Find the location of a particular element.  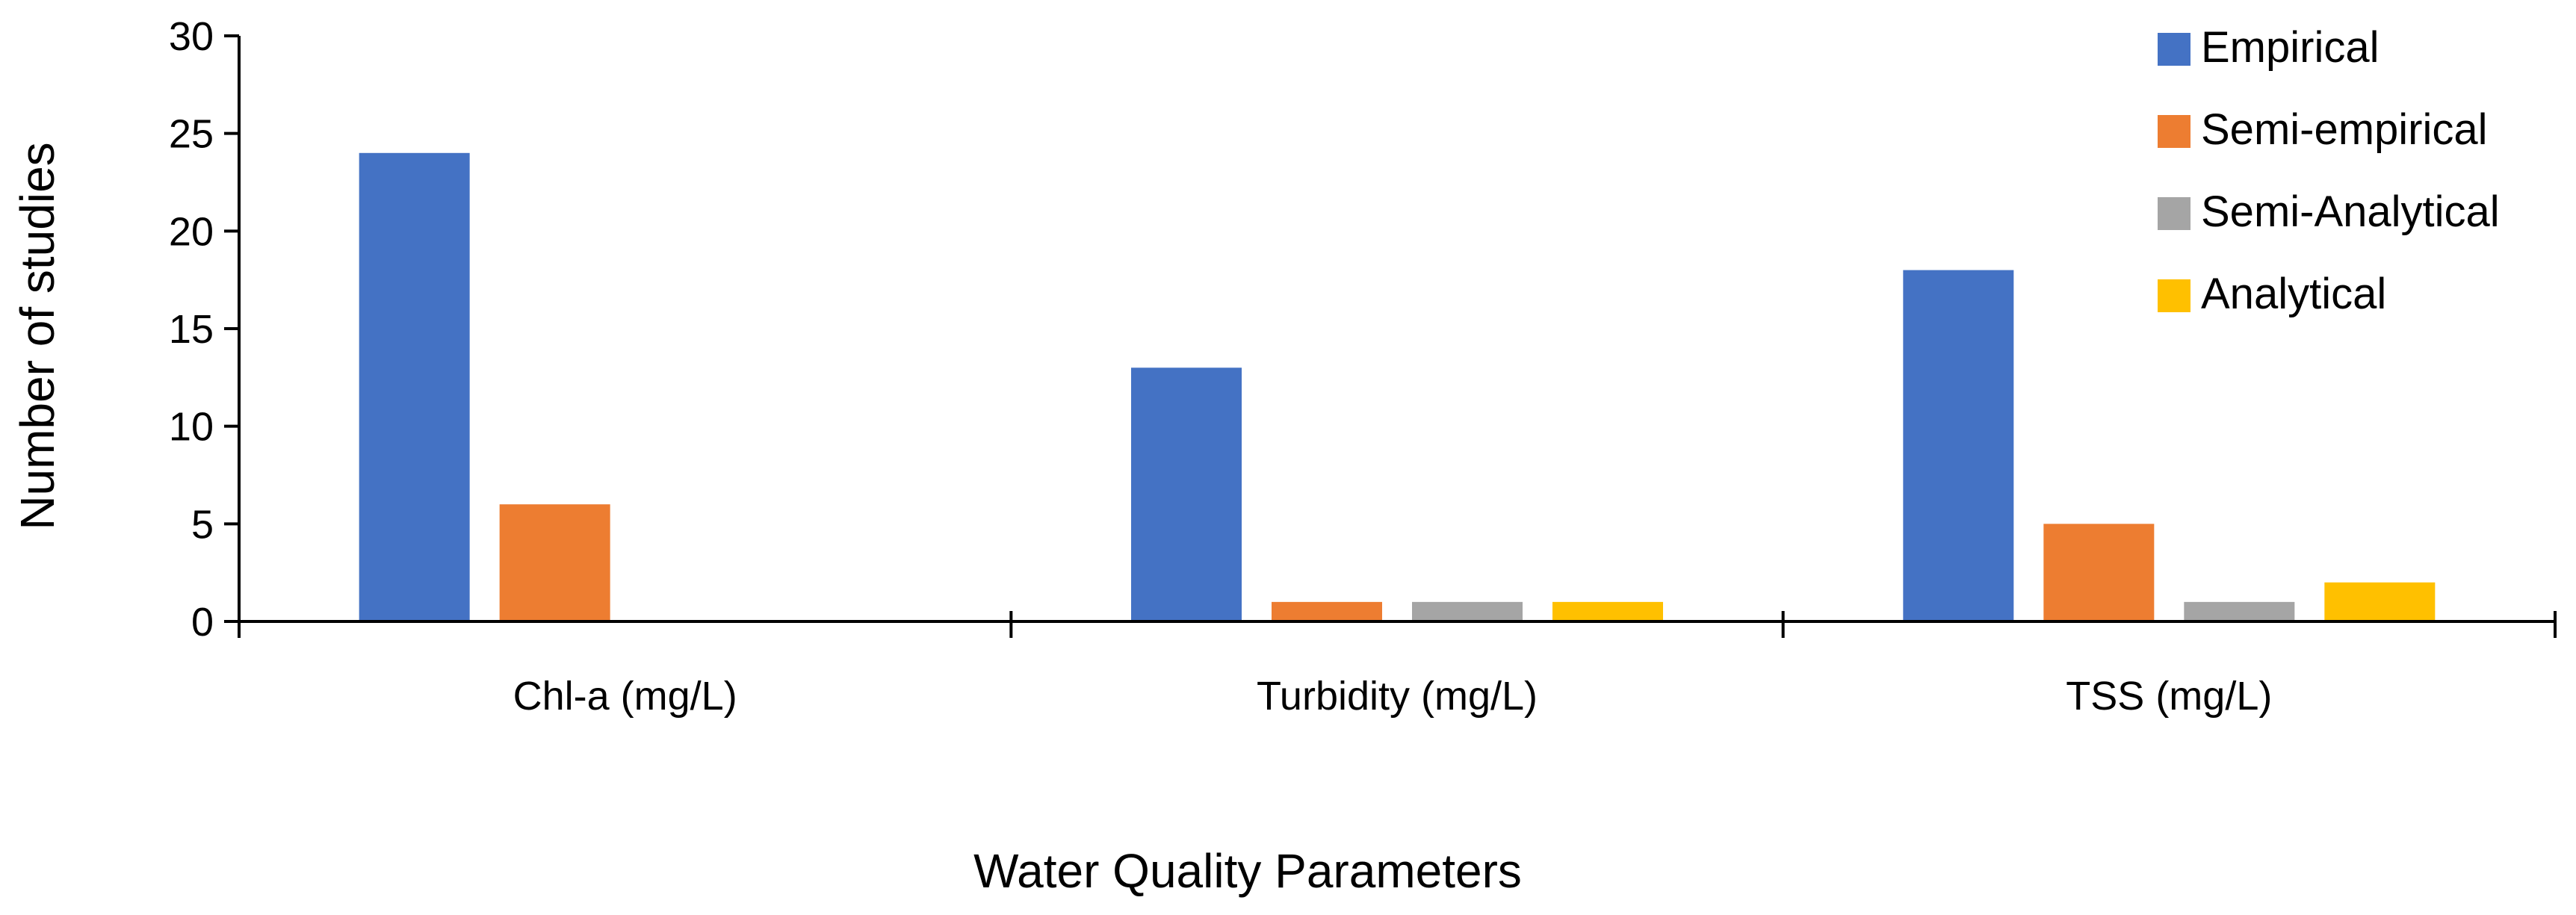

legend-label: Empirical is located at coordinates (2290, 47).